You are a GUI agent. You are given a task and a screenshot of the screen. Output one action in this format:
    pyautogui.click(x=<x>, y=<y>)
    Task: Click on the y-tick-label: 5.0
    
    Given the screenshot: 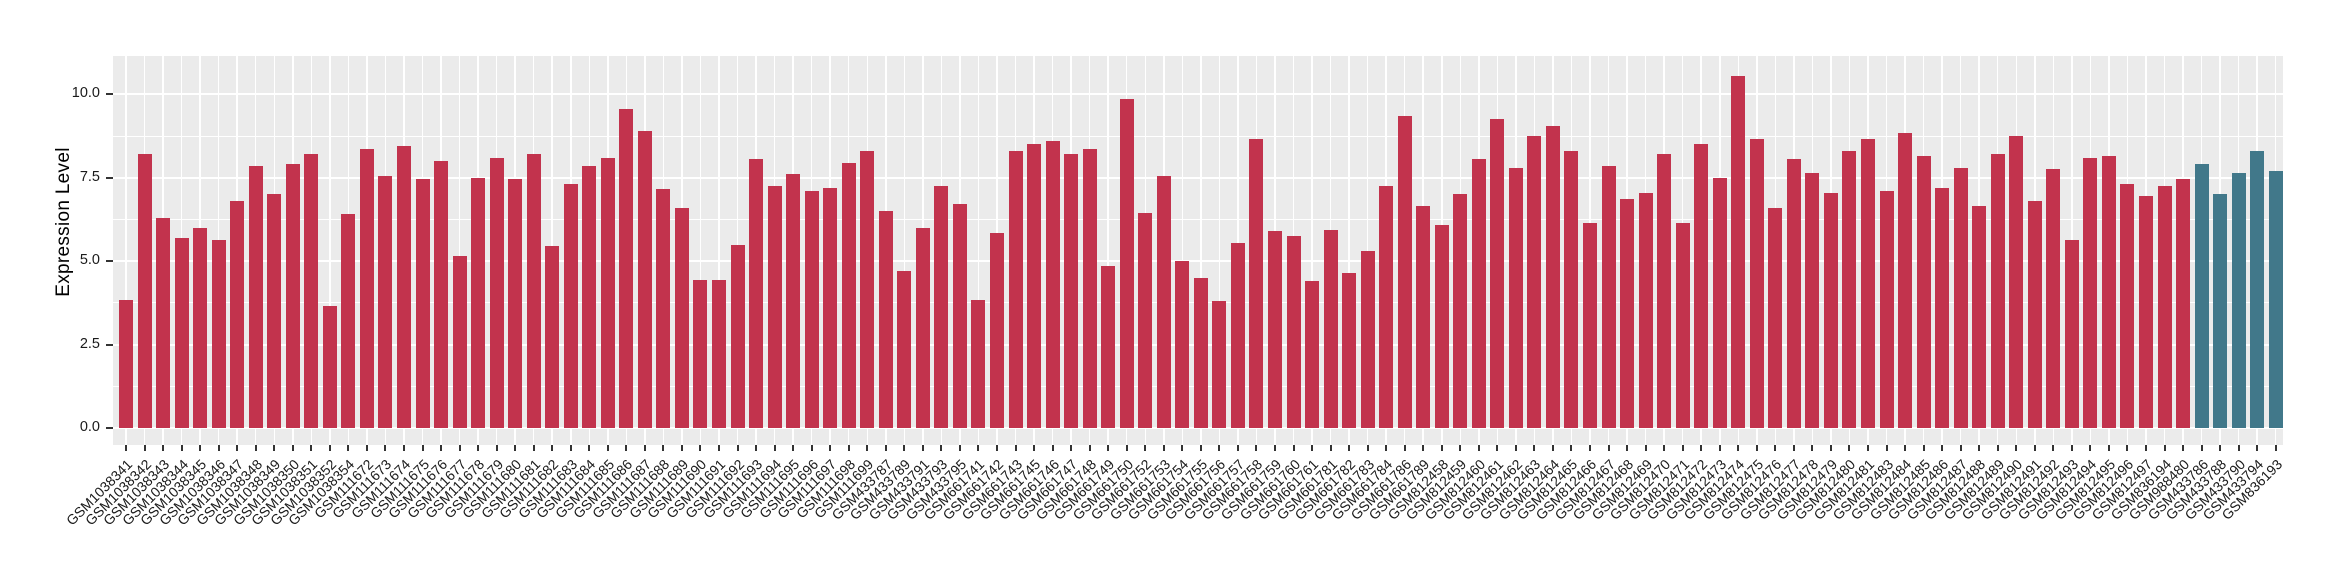 What is the action you would take?
    pyautogui.click(x=89, y=260)
    